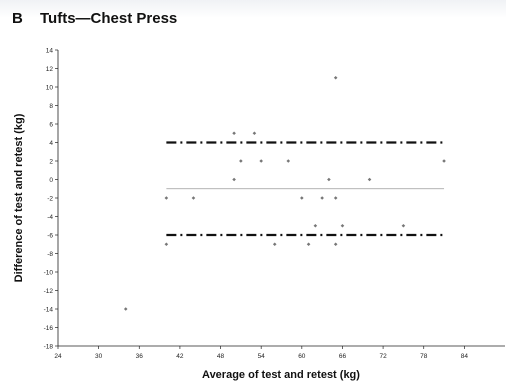 Image resolution: width=506 pixels, height=382 pixels. Describe the element at coordinates (49, 328) in the screenshot. I see `y-tick-label: -16` at that location.